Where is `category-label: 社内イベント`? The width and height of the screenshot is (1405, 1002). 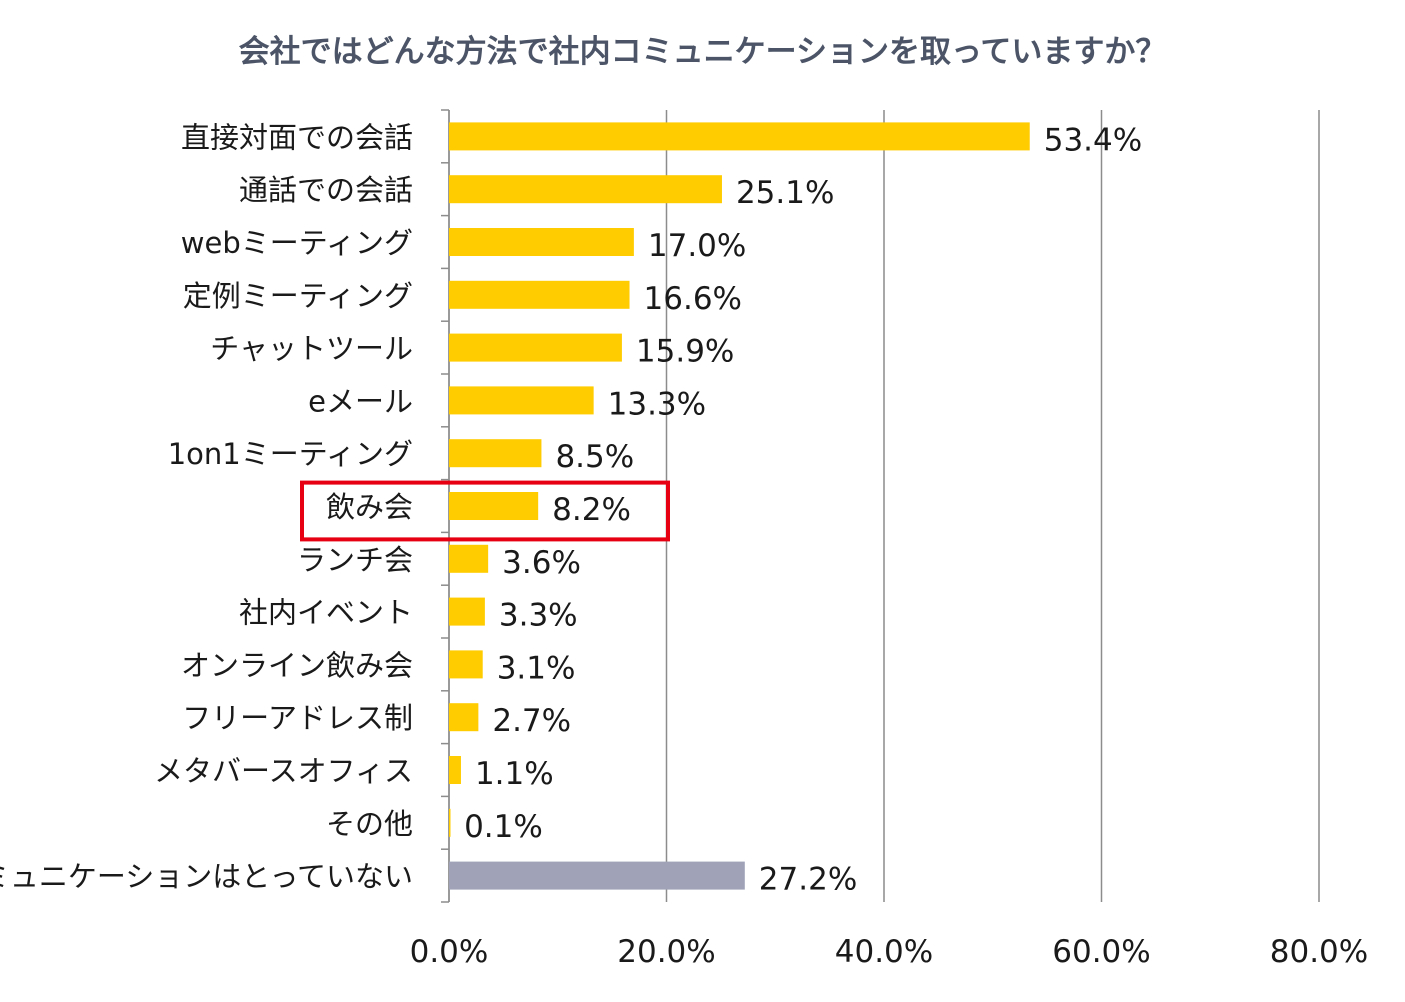
category-label: 社内イベント is located at coordinates (326, 613).